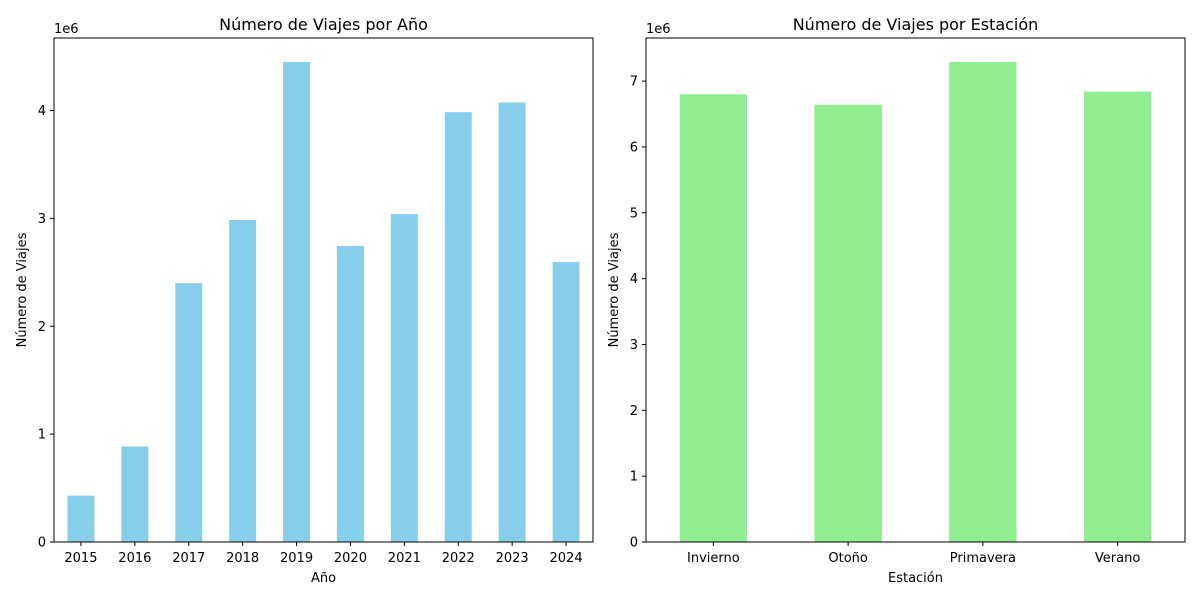  Describe the element at coordinates (188, 558) in the screenshot. I see `chart-year-x-tick-label: 2017` at that location.